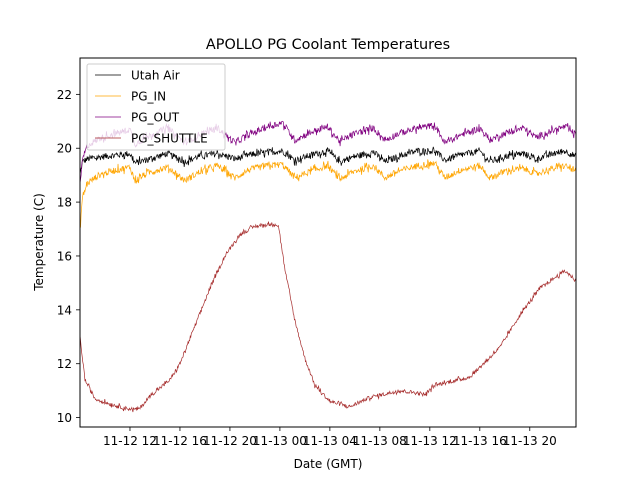  I want to click on x-tick-label: 11-13 16, so click(480, 441).